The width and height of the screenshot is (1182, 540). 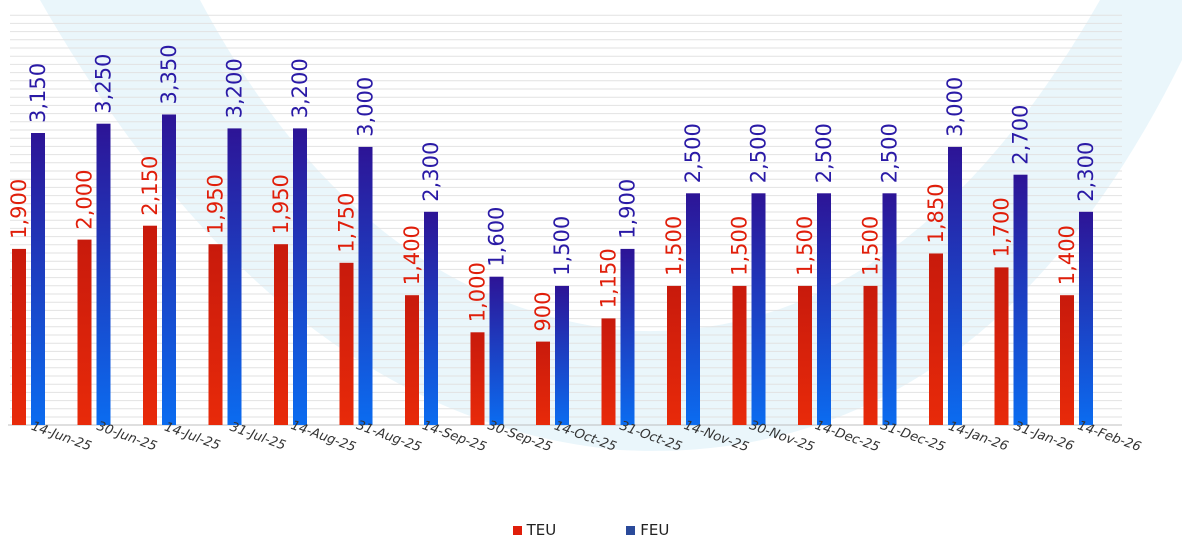 I want to click on value-label-teu: 900, so click(x=543, y=312).